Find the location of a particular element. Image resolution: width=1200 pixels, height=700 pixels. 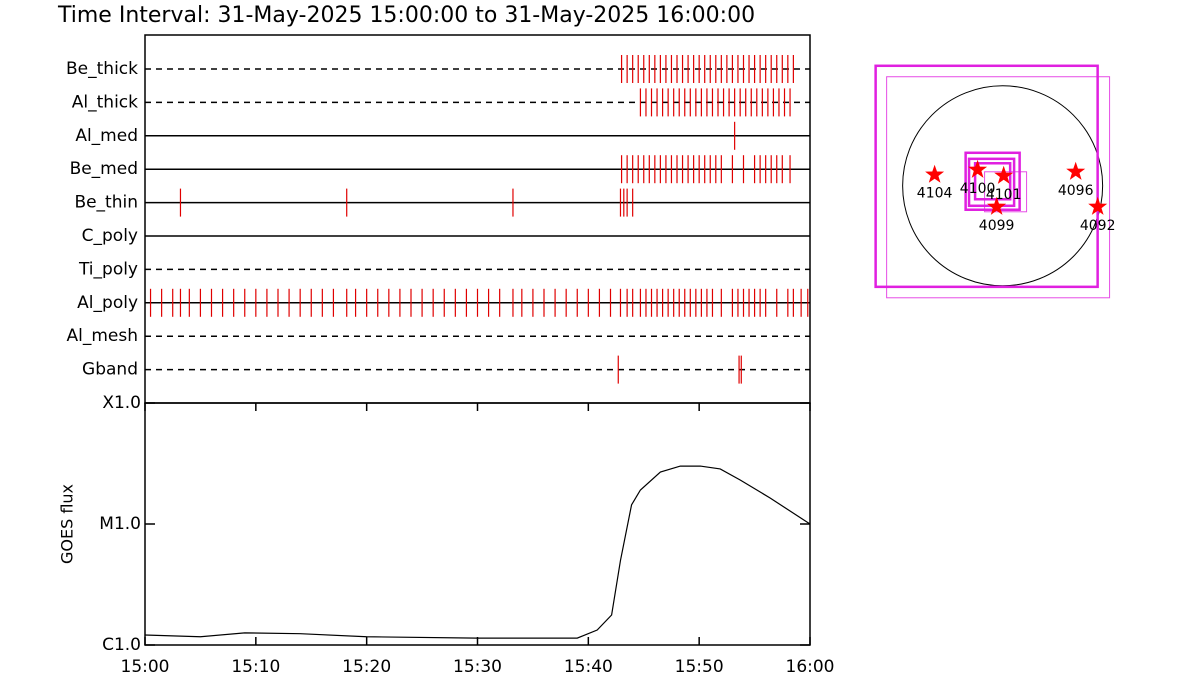

filter-label: Be_thick is located at coordinates (102, 69).